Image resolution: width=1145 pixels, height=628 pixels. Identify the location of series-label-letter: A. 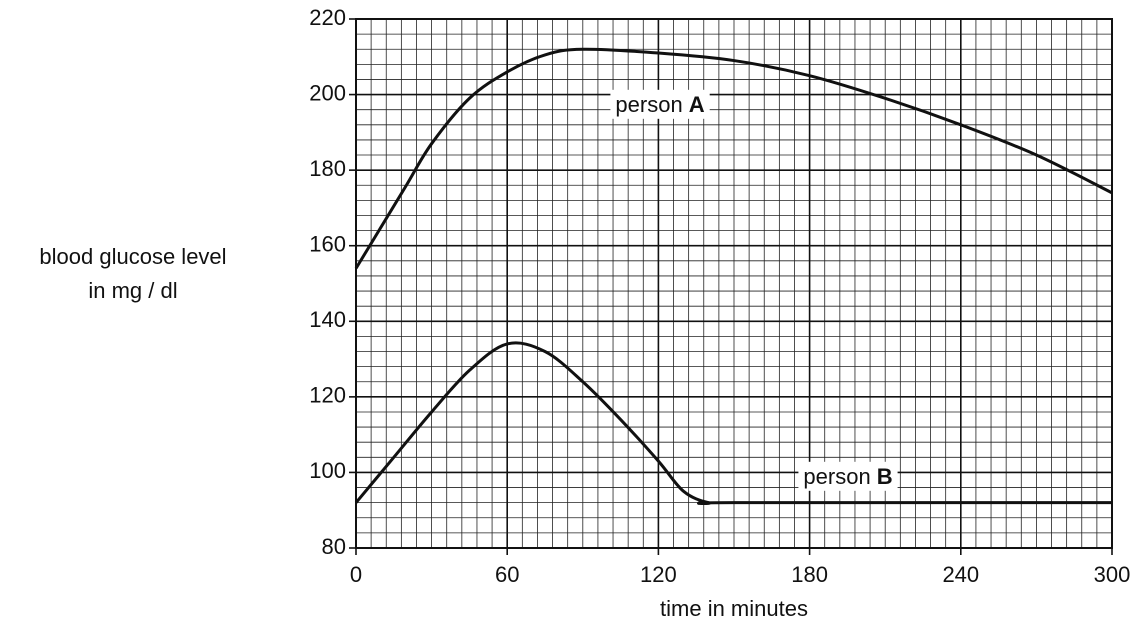
(697, 104).